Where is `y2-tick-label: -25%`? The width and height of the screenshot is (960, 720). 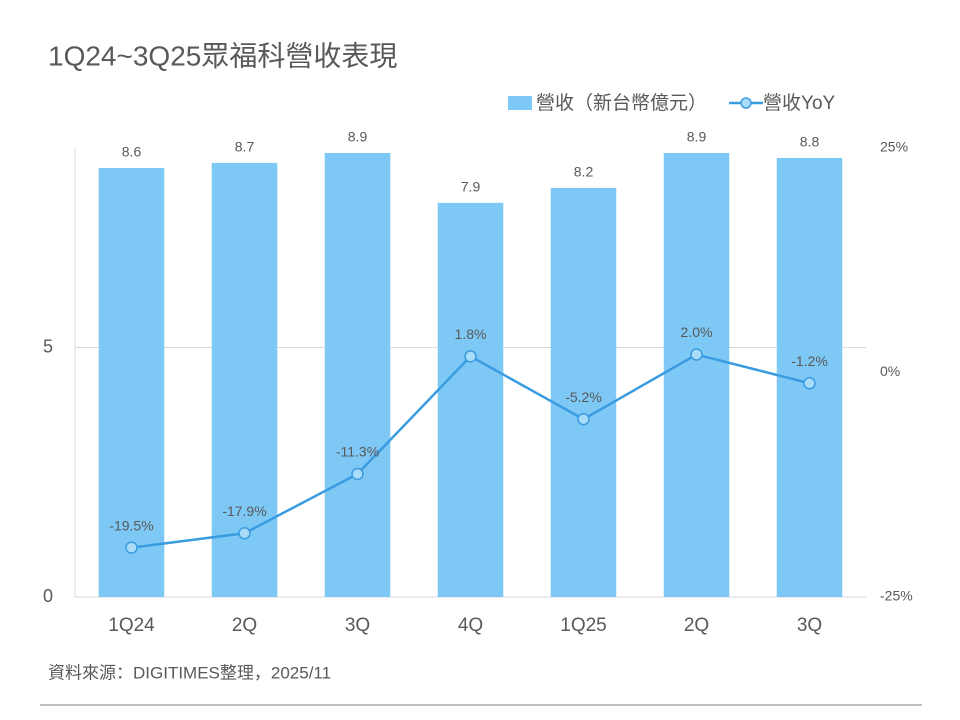 y2-tick-label: -25% is located at coordinates (896, 596).